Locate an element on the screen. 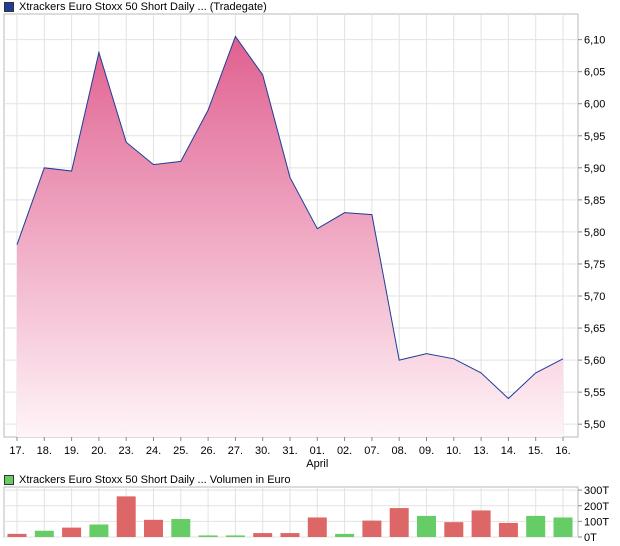  price-x-tick-label: 16. is located at coordinates (562, 451).